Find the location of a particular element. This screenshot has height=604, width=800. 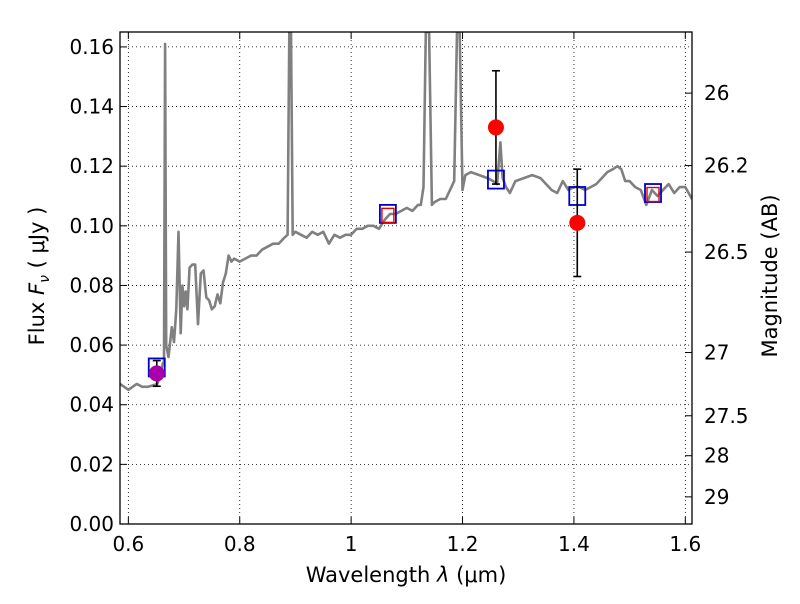

x-tick-label: 0.8 is located at coordinates (240, 544).